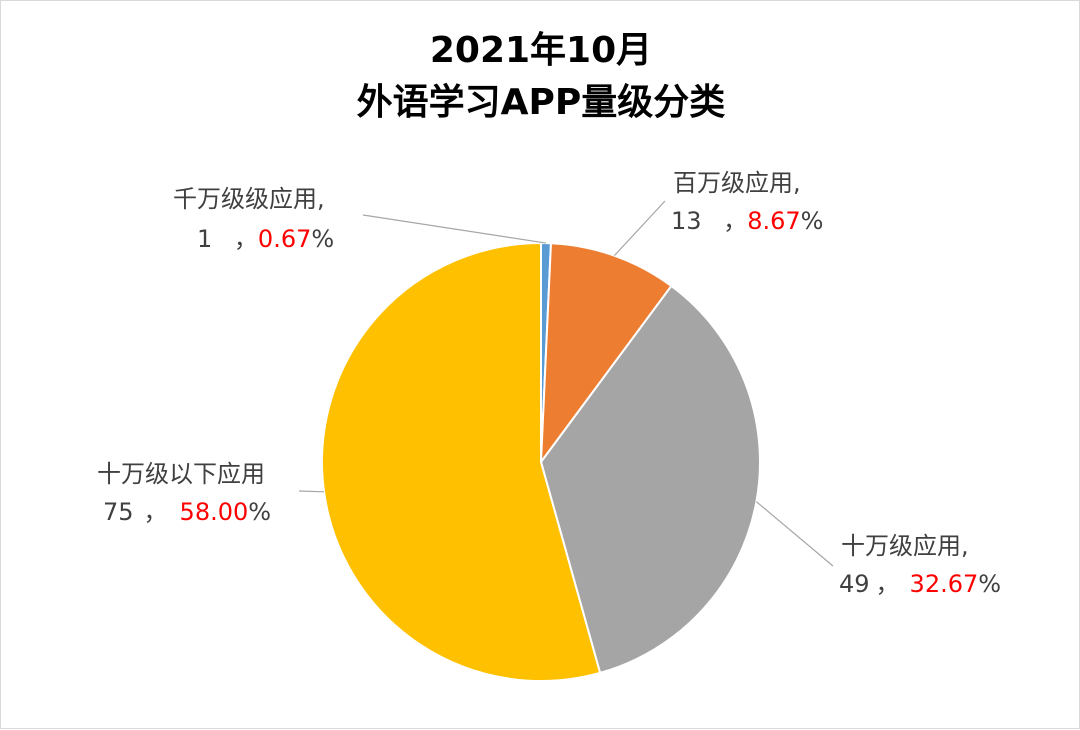  I want to click on slice-label-value-3: 75， 58.00%, so click(187, 512).